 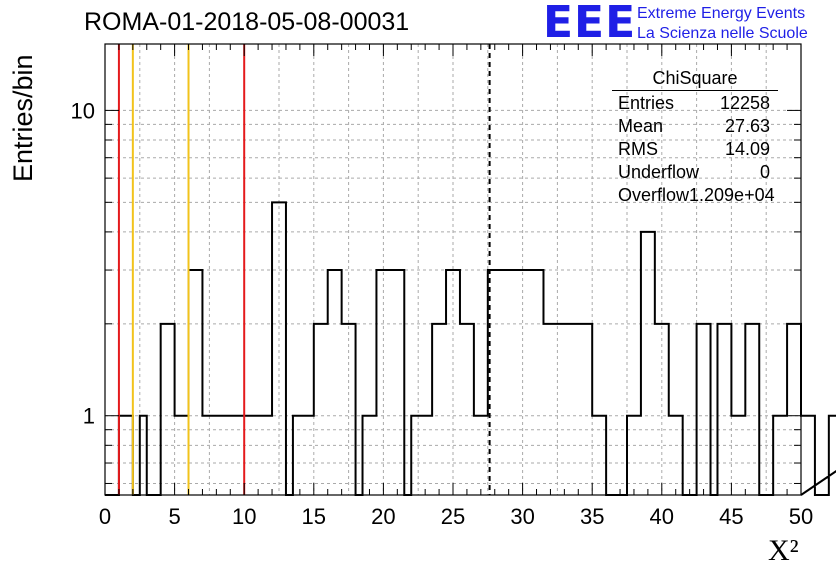 What do you see at coordinates (747, 126) in the screenshot?
I see `stats-value: 27.63` at bounding box center [747, 126].